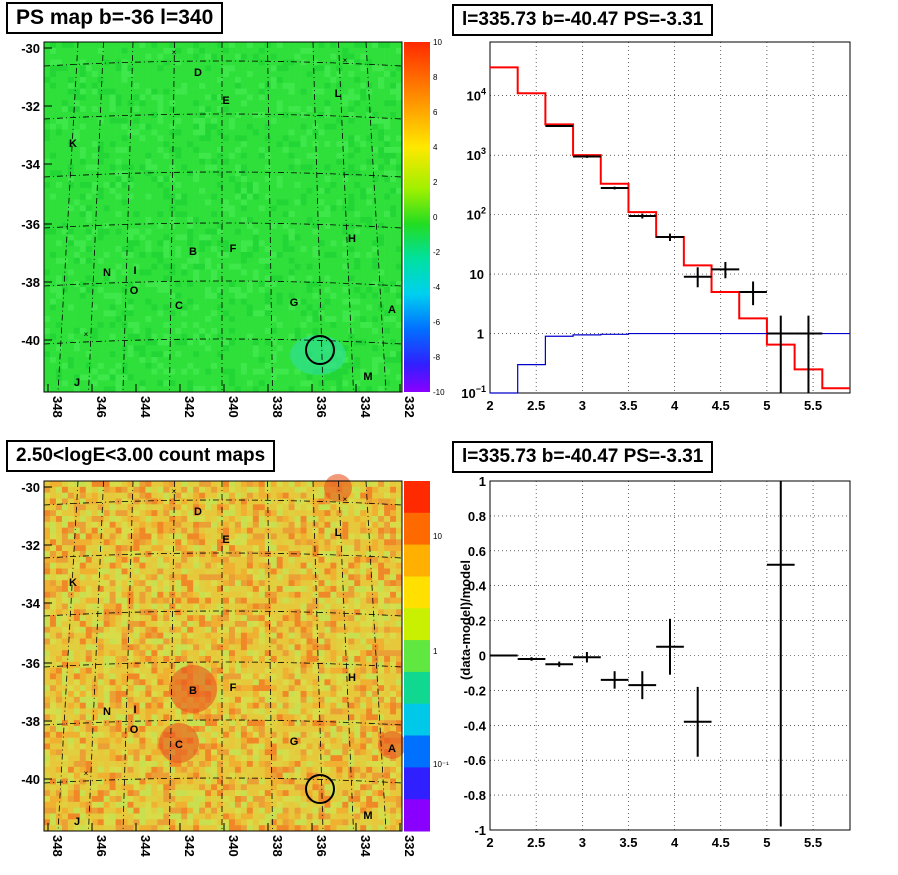 This screenshot has width=898, height=875. What do you see at coordinates (437, 42) in the screenshot?
I see `colorbar-tick-label: 10` at bounding box center [437, 42].